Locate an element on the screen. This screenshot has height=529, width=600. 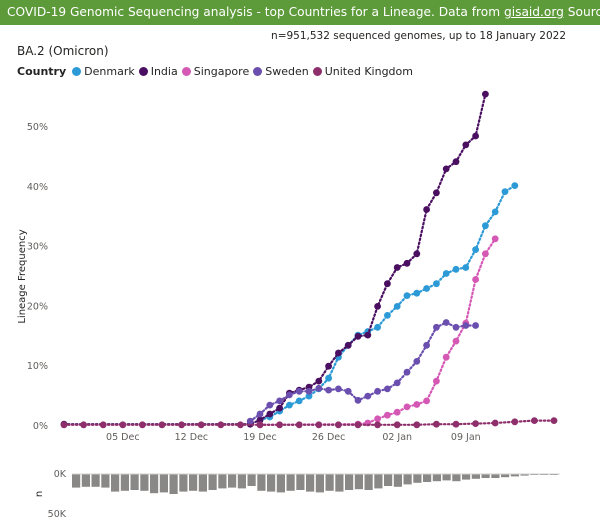
legend-item-sweden: Sweden is located at coordinates (281, 71).